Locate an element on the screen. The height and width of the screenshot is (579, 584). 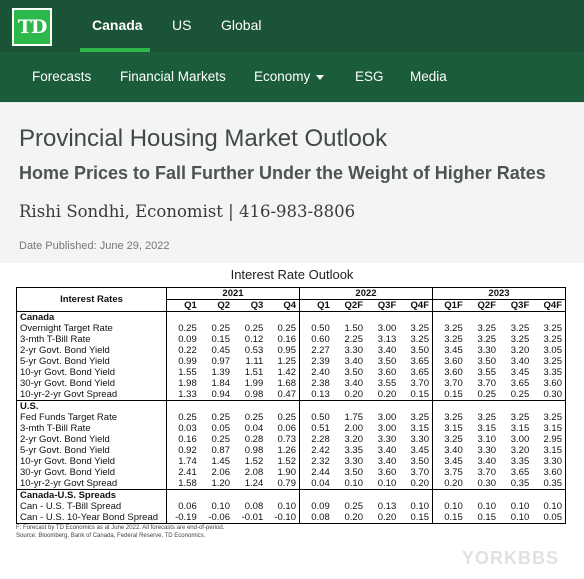
value-cell: 0.13 is located at coordinates (315, 395).